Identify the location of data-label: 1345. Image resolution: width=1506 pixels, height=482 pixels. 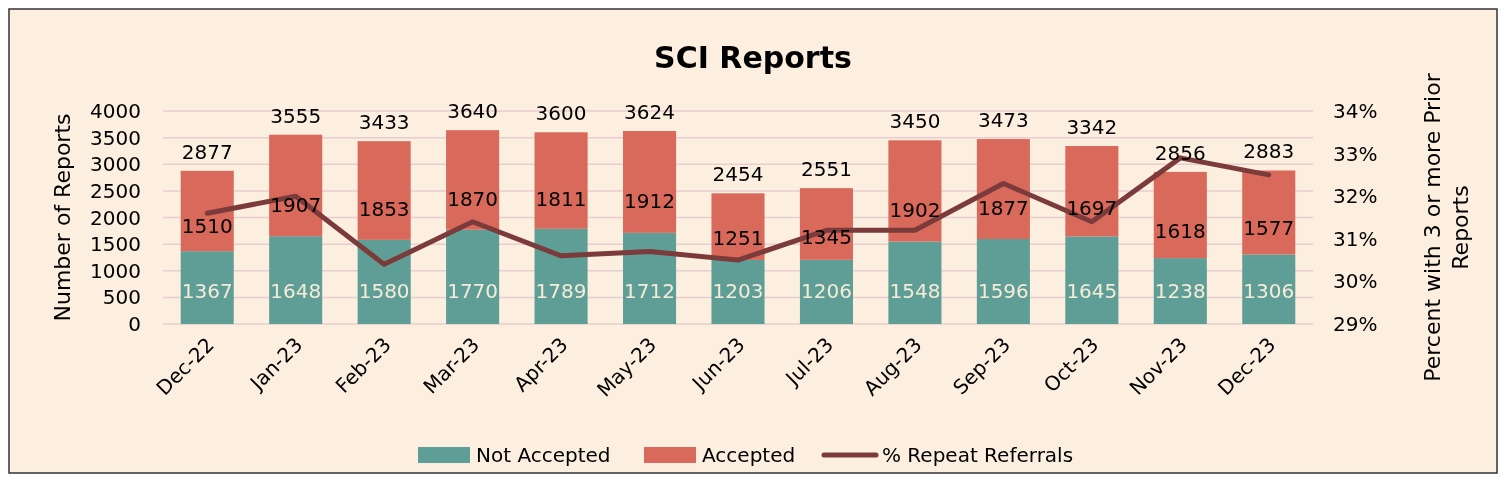
(826, 236).